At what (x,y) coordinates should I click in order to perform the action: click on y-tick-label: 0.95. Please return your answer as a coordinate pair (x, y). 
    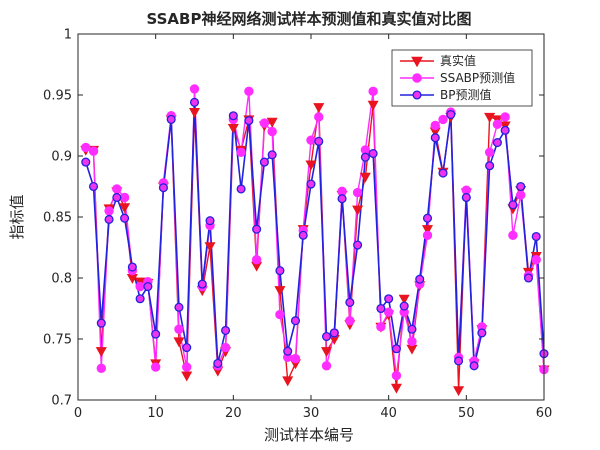
    Looking at the image, I should click on (57, 96).